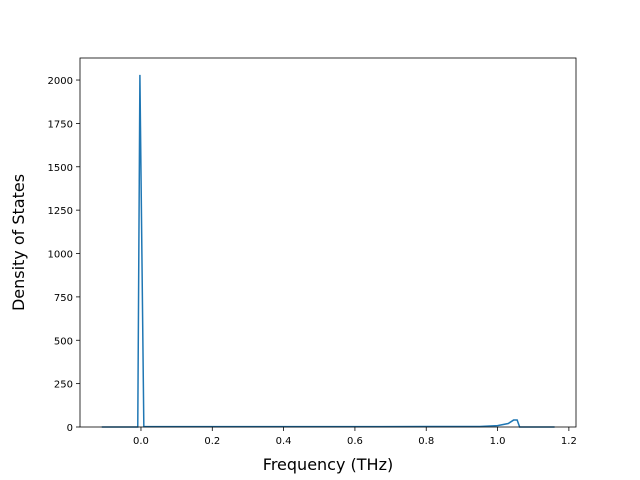 Image resolution: width=640 pixels, height=480 pixels. What do you see at coordinates (426, 441) in the screenshot?
I see `x-tick-label: 0.8` at bounding box center [426, 441].